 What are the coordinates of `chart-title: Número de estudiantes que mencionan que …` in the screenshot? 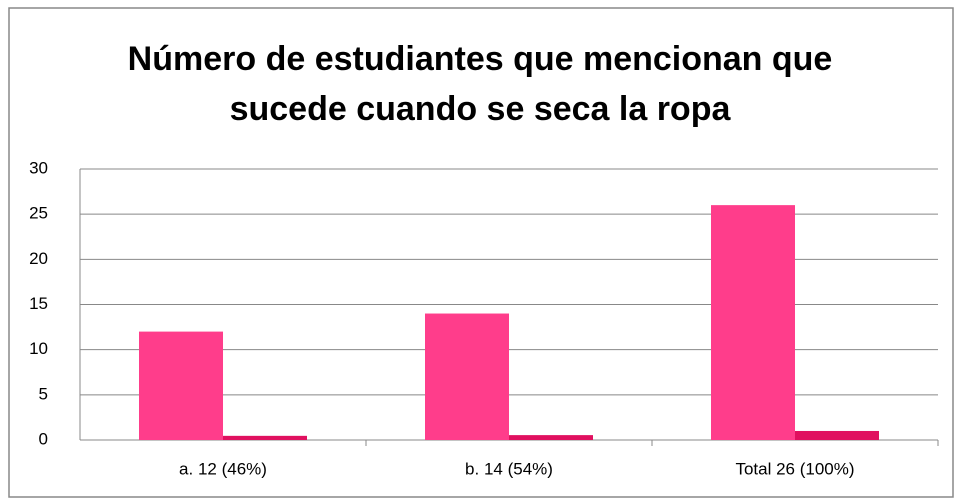 It's located at (480, 84).